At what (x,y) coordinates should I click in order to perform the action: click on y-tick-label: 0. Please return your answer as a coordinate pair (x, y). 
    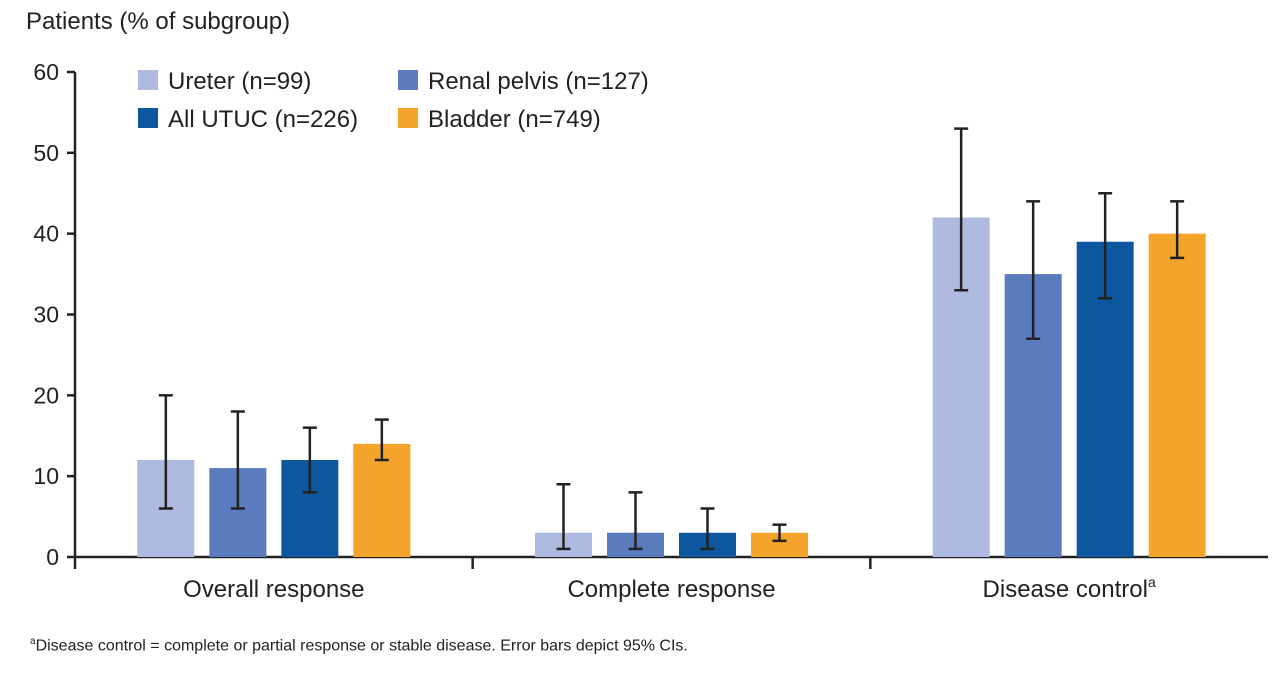
    Looking at the image, I should click on (52, 557).